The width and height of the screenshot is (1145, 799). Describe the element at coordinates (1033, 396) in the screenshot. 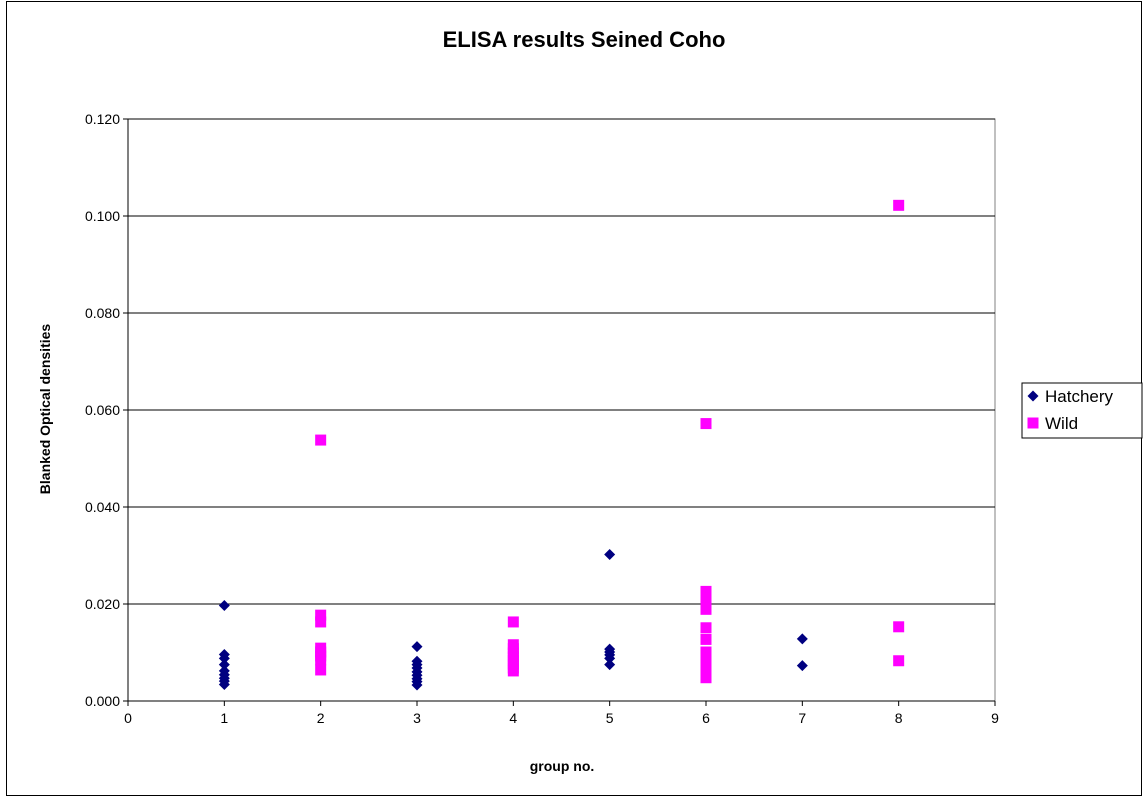

I see `legend-marker-hatchery` at that location.